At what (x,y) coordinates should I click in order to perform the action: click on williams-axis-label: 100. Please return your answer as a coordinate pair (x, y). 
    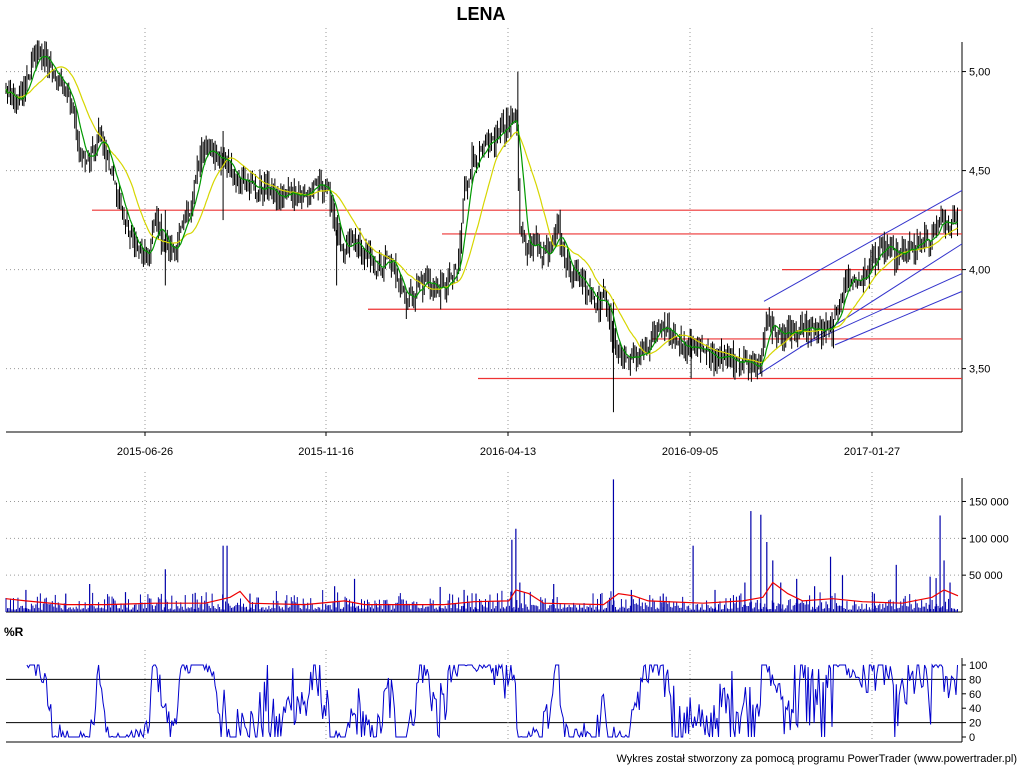
    Looking at the image, I should click on (978, 666).